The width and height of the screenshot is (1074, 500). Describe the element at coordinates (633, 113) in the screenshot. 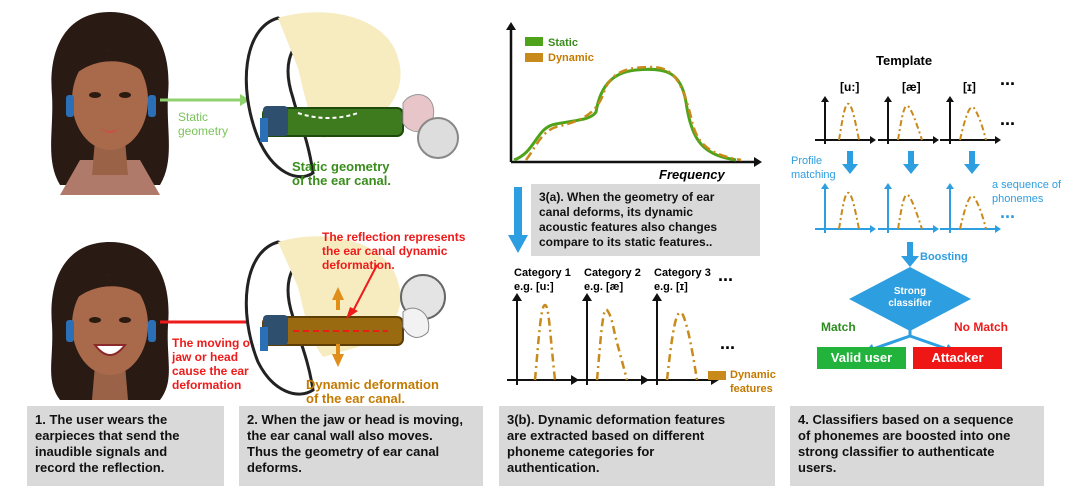

I see `dynamic-curve` at that location.